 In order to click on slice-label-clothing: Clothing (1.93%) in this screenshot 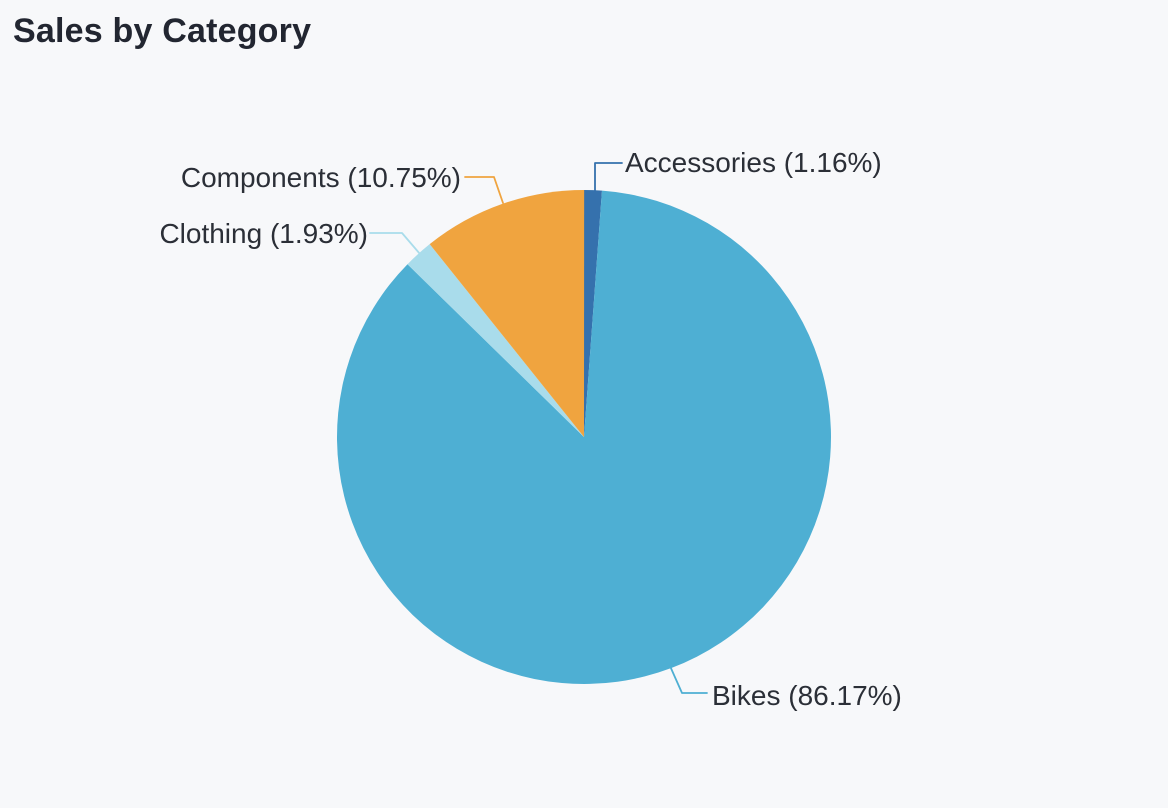, I will do `click(263, 233)`.